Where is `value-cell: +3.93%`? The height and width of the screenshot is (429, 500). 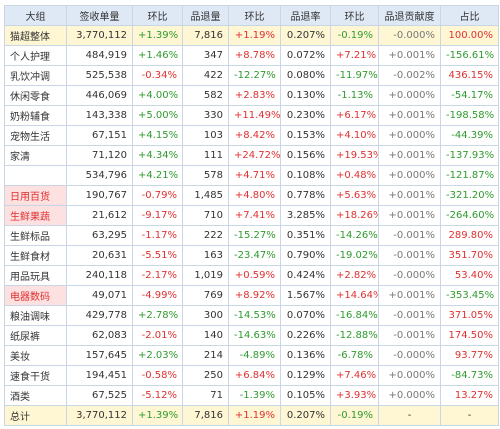
value-cell: +3.93% is located at coordinates (354, 395).